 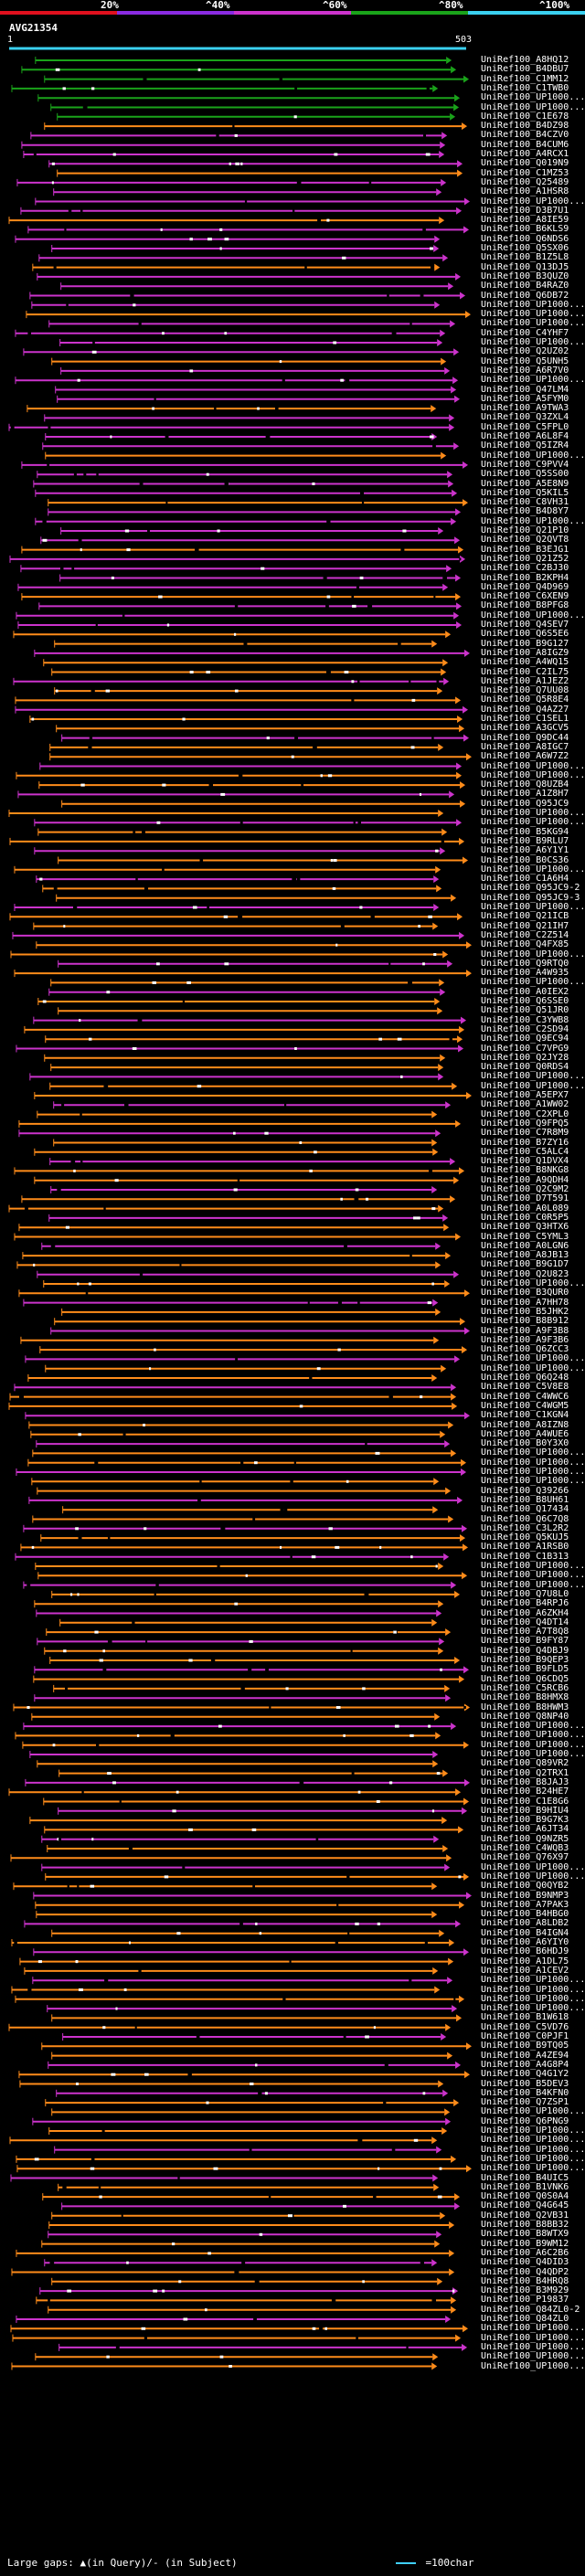 I want to click on hit-label: UniRef100_Q89VR2, so click(x=525, y=1763).